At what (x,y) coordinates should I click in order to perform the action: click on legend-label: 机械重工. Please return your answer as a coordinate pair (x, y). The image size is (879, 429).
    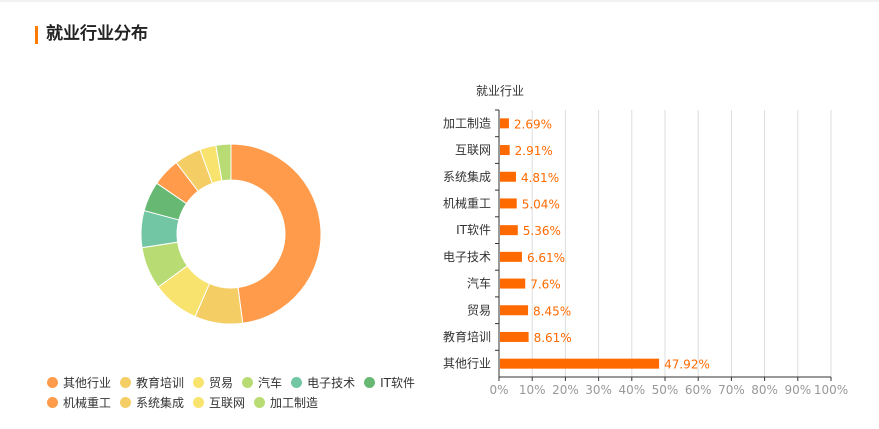
    Looking at the image, I should click on (87, 402).